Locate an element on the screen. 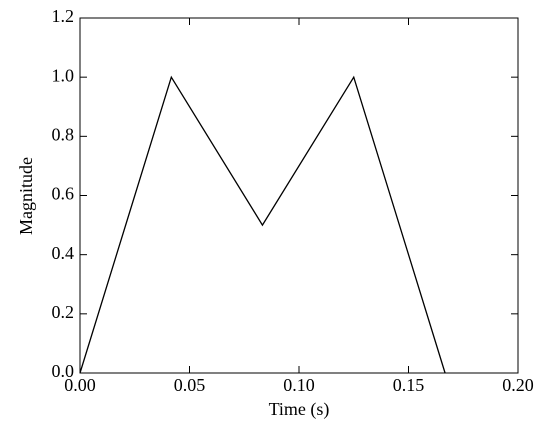 The height and width of the screenshot is (434, 550). y-tick-label: 0.6 is located at coordinates (63, 194).